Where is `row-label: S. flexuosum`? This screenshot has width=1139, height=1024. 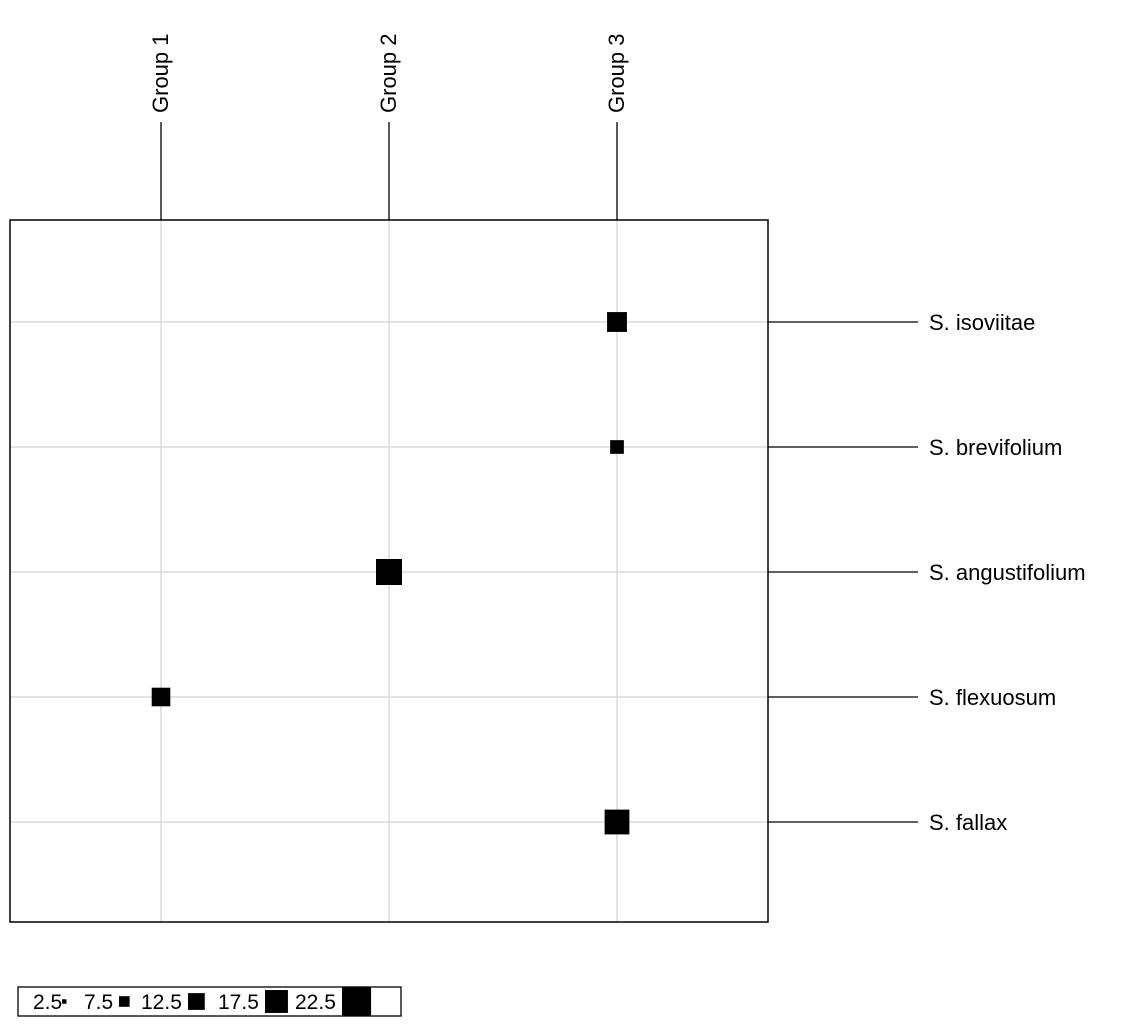 row-label: S. flexuosum is located at coordinates (992, 697).